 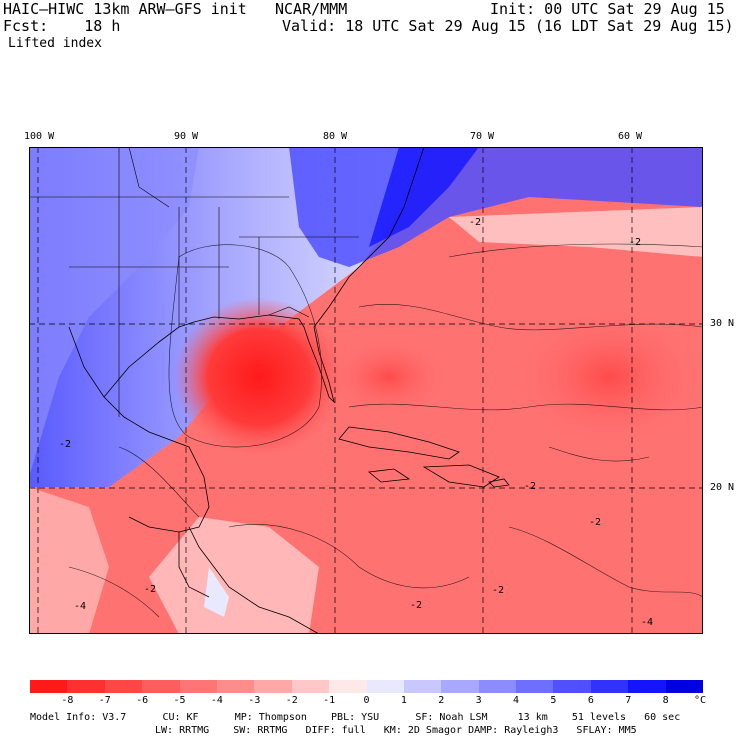 What do you see at coordinates (366, 700) in the screenshot?
I see `colorbar-tick-label: 0` at bounding box center [366, 700].